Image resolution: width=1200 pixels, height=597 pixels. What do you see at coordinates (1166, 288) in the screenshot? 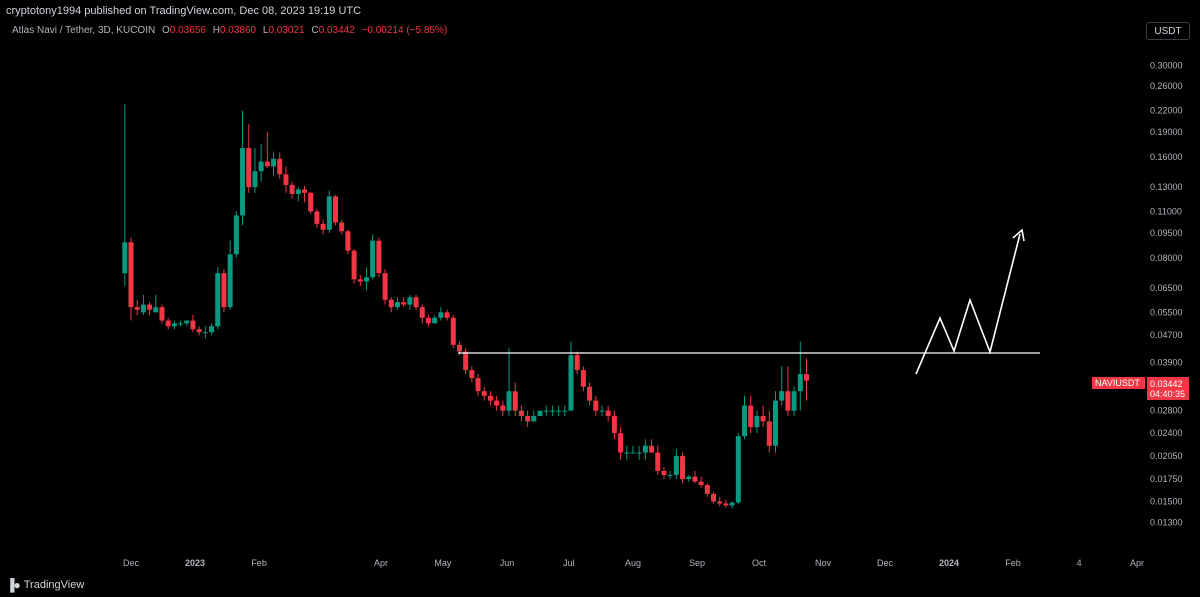
I see `y-tick-label: 0.06500` at bounding box center [1166, 288].